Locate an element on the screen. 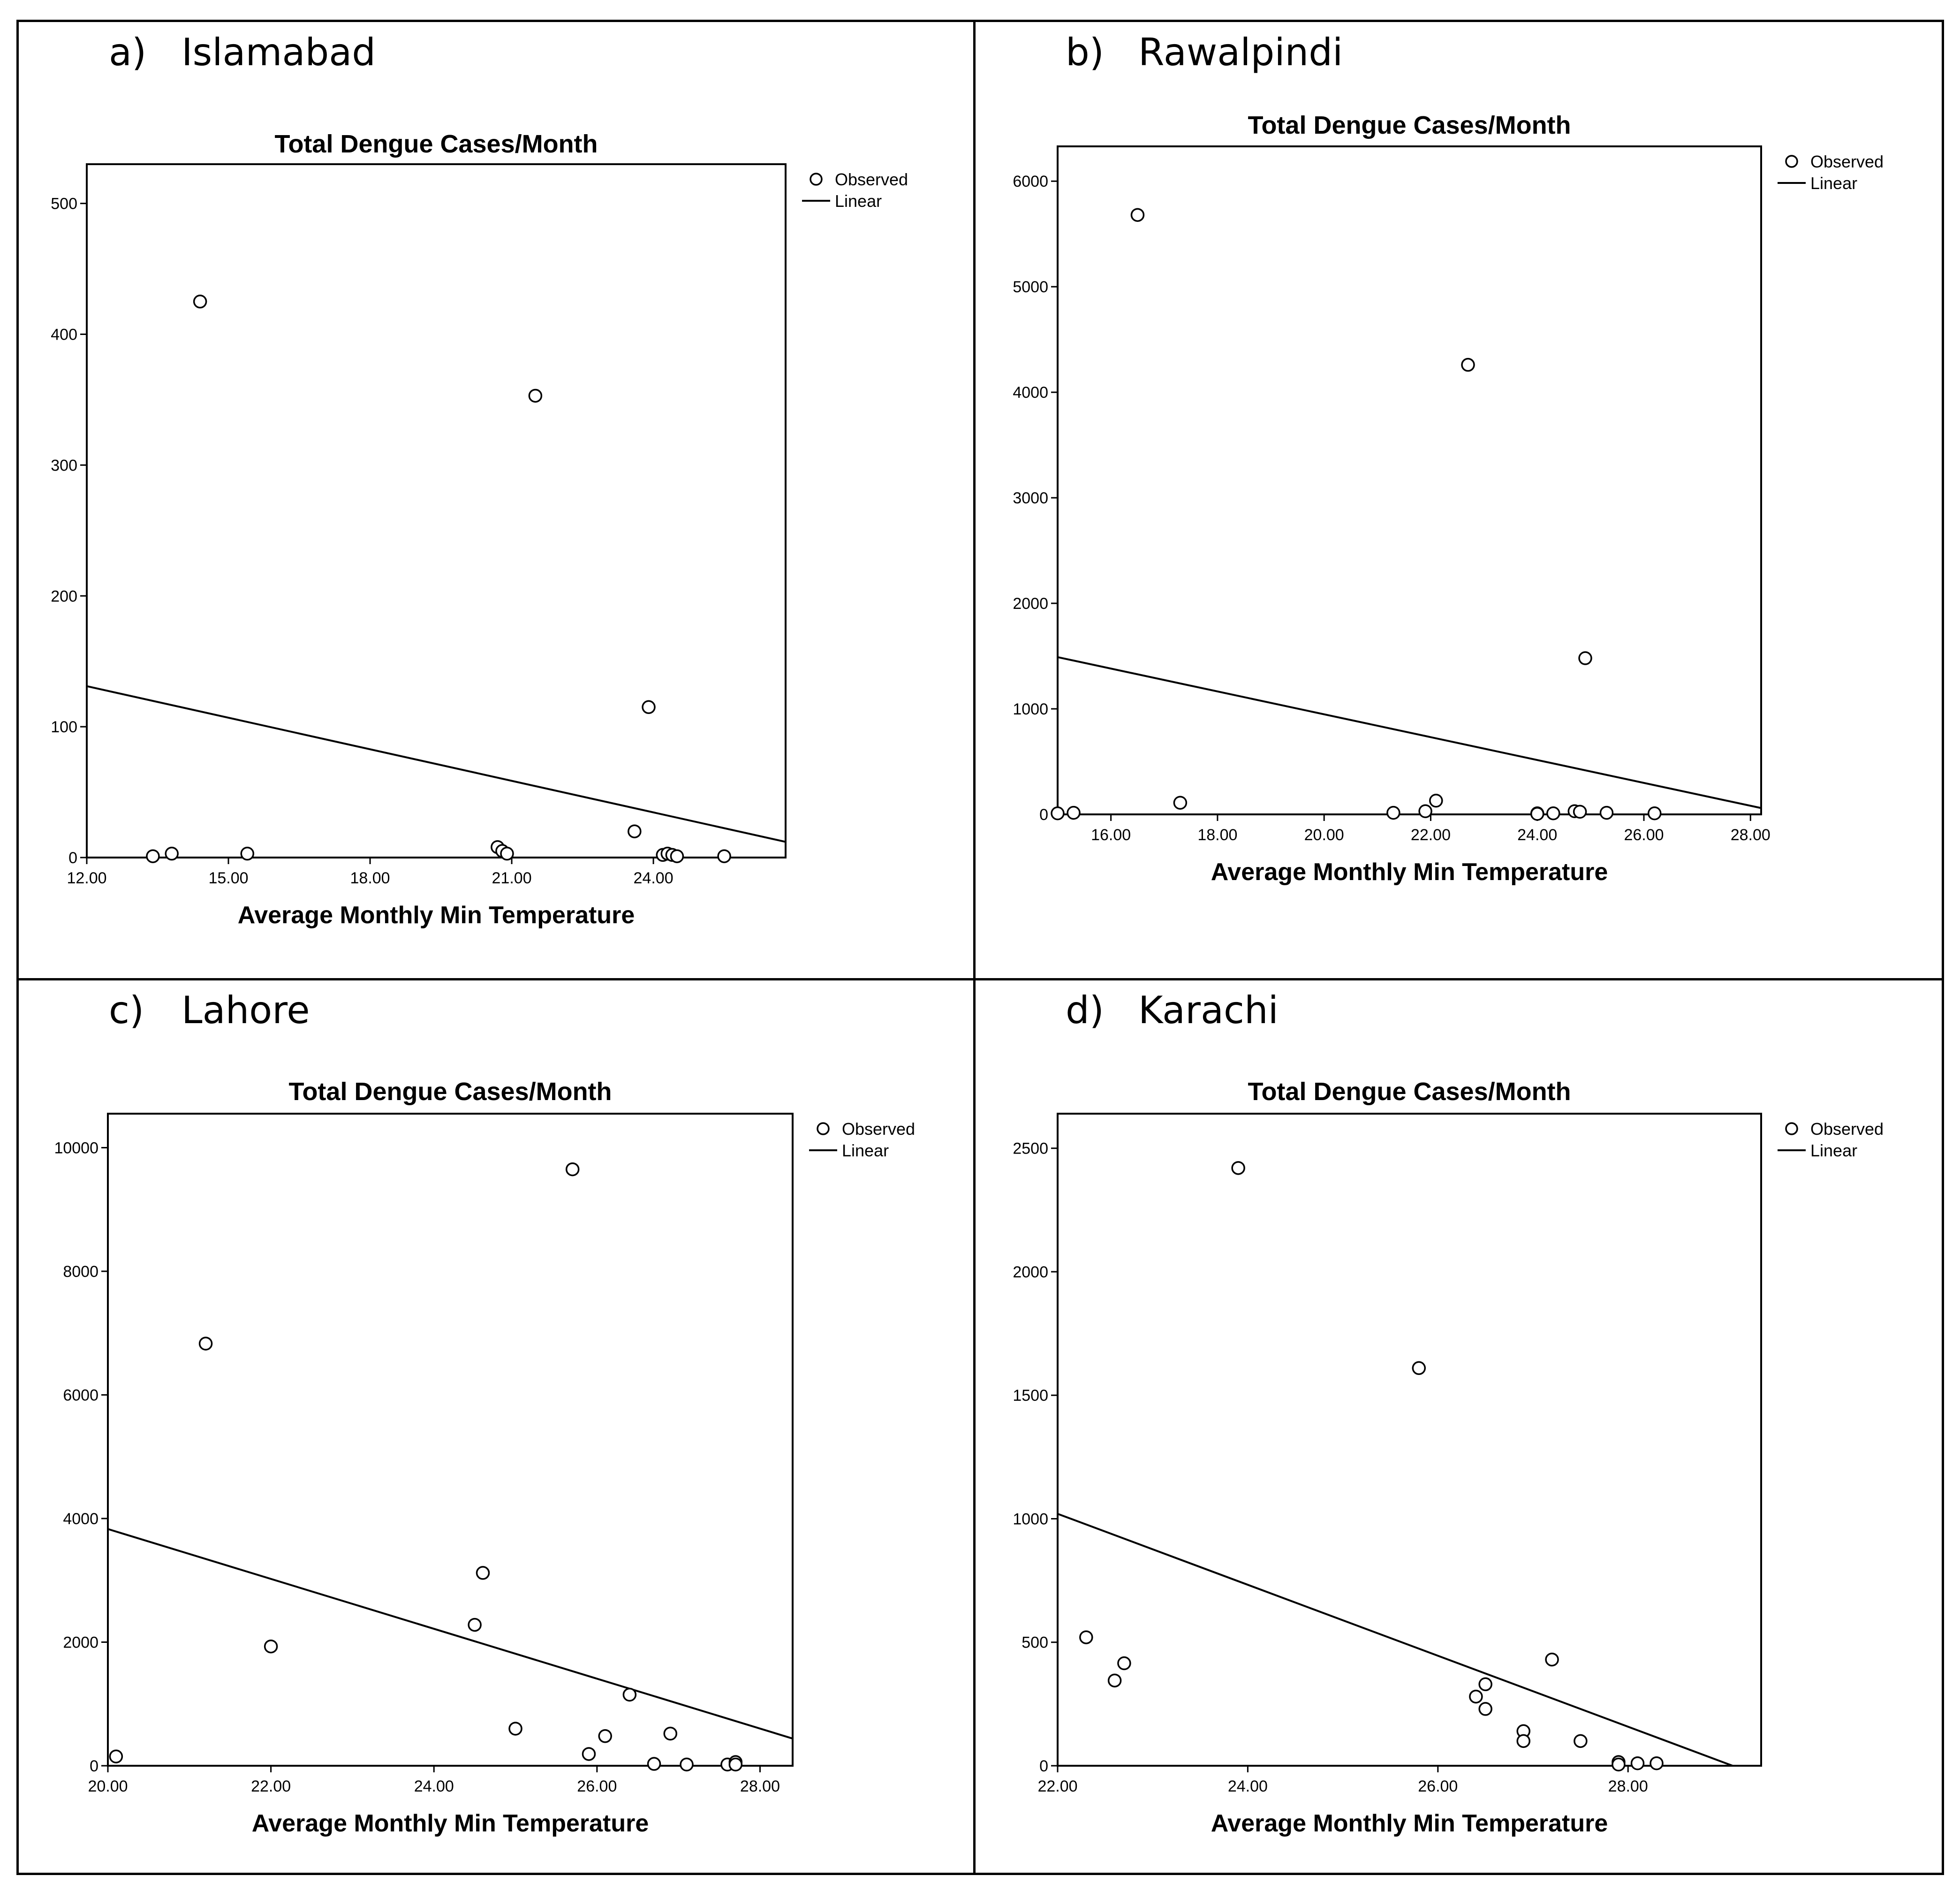 The width and height of the screenshot is (1960, 1891). panel-letter: c) is located at coordinates (126, 1010).